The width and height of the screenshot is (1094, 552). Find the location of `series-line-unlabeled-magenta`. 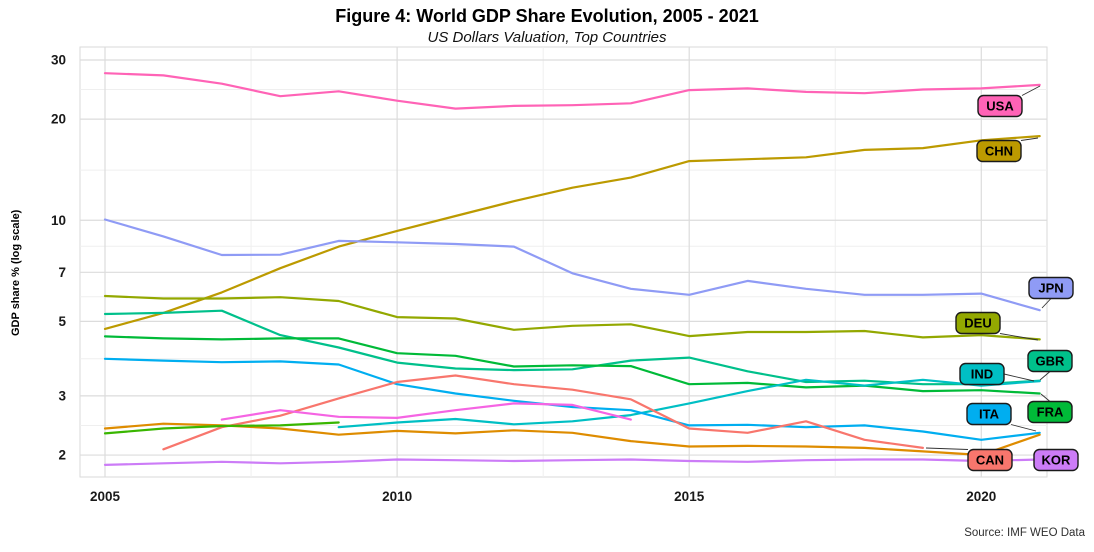

series-line-unlabeled-magenta is located at coordinates (426, 411).